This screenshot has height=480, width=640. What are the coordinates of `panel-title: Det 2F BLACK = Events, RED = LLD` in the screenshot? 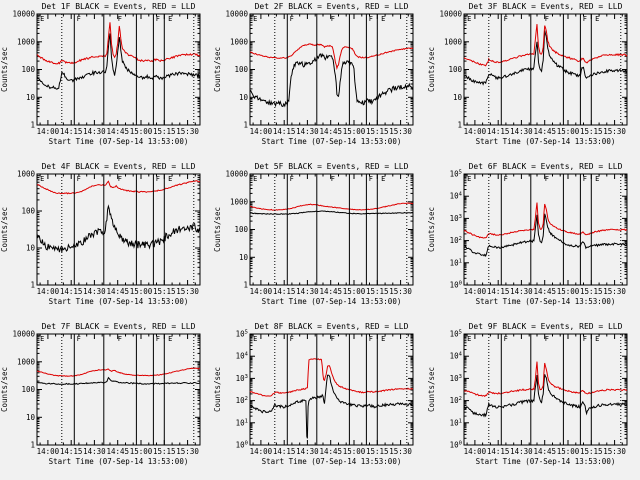 It's located at (332, 6).